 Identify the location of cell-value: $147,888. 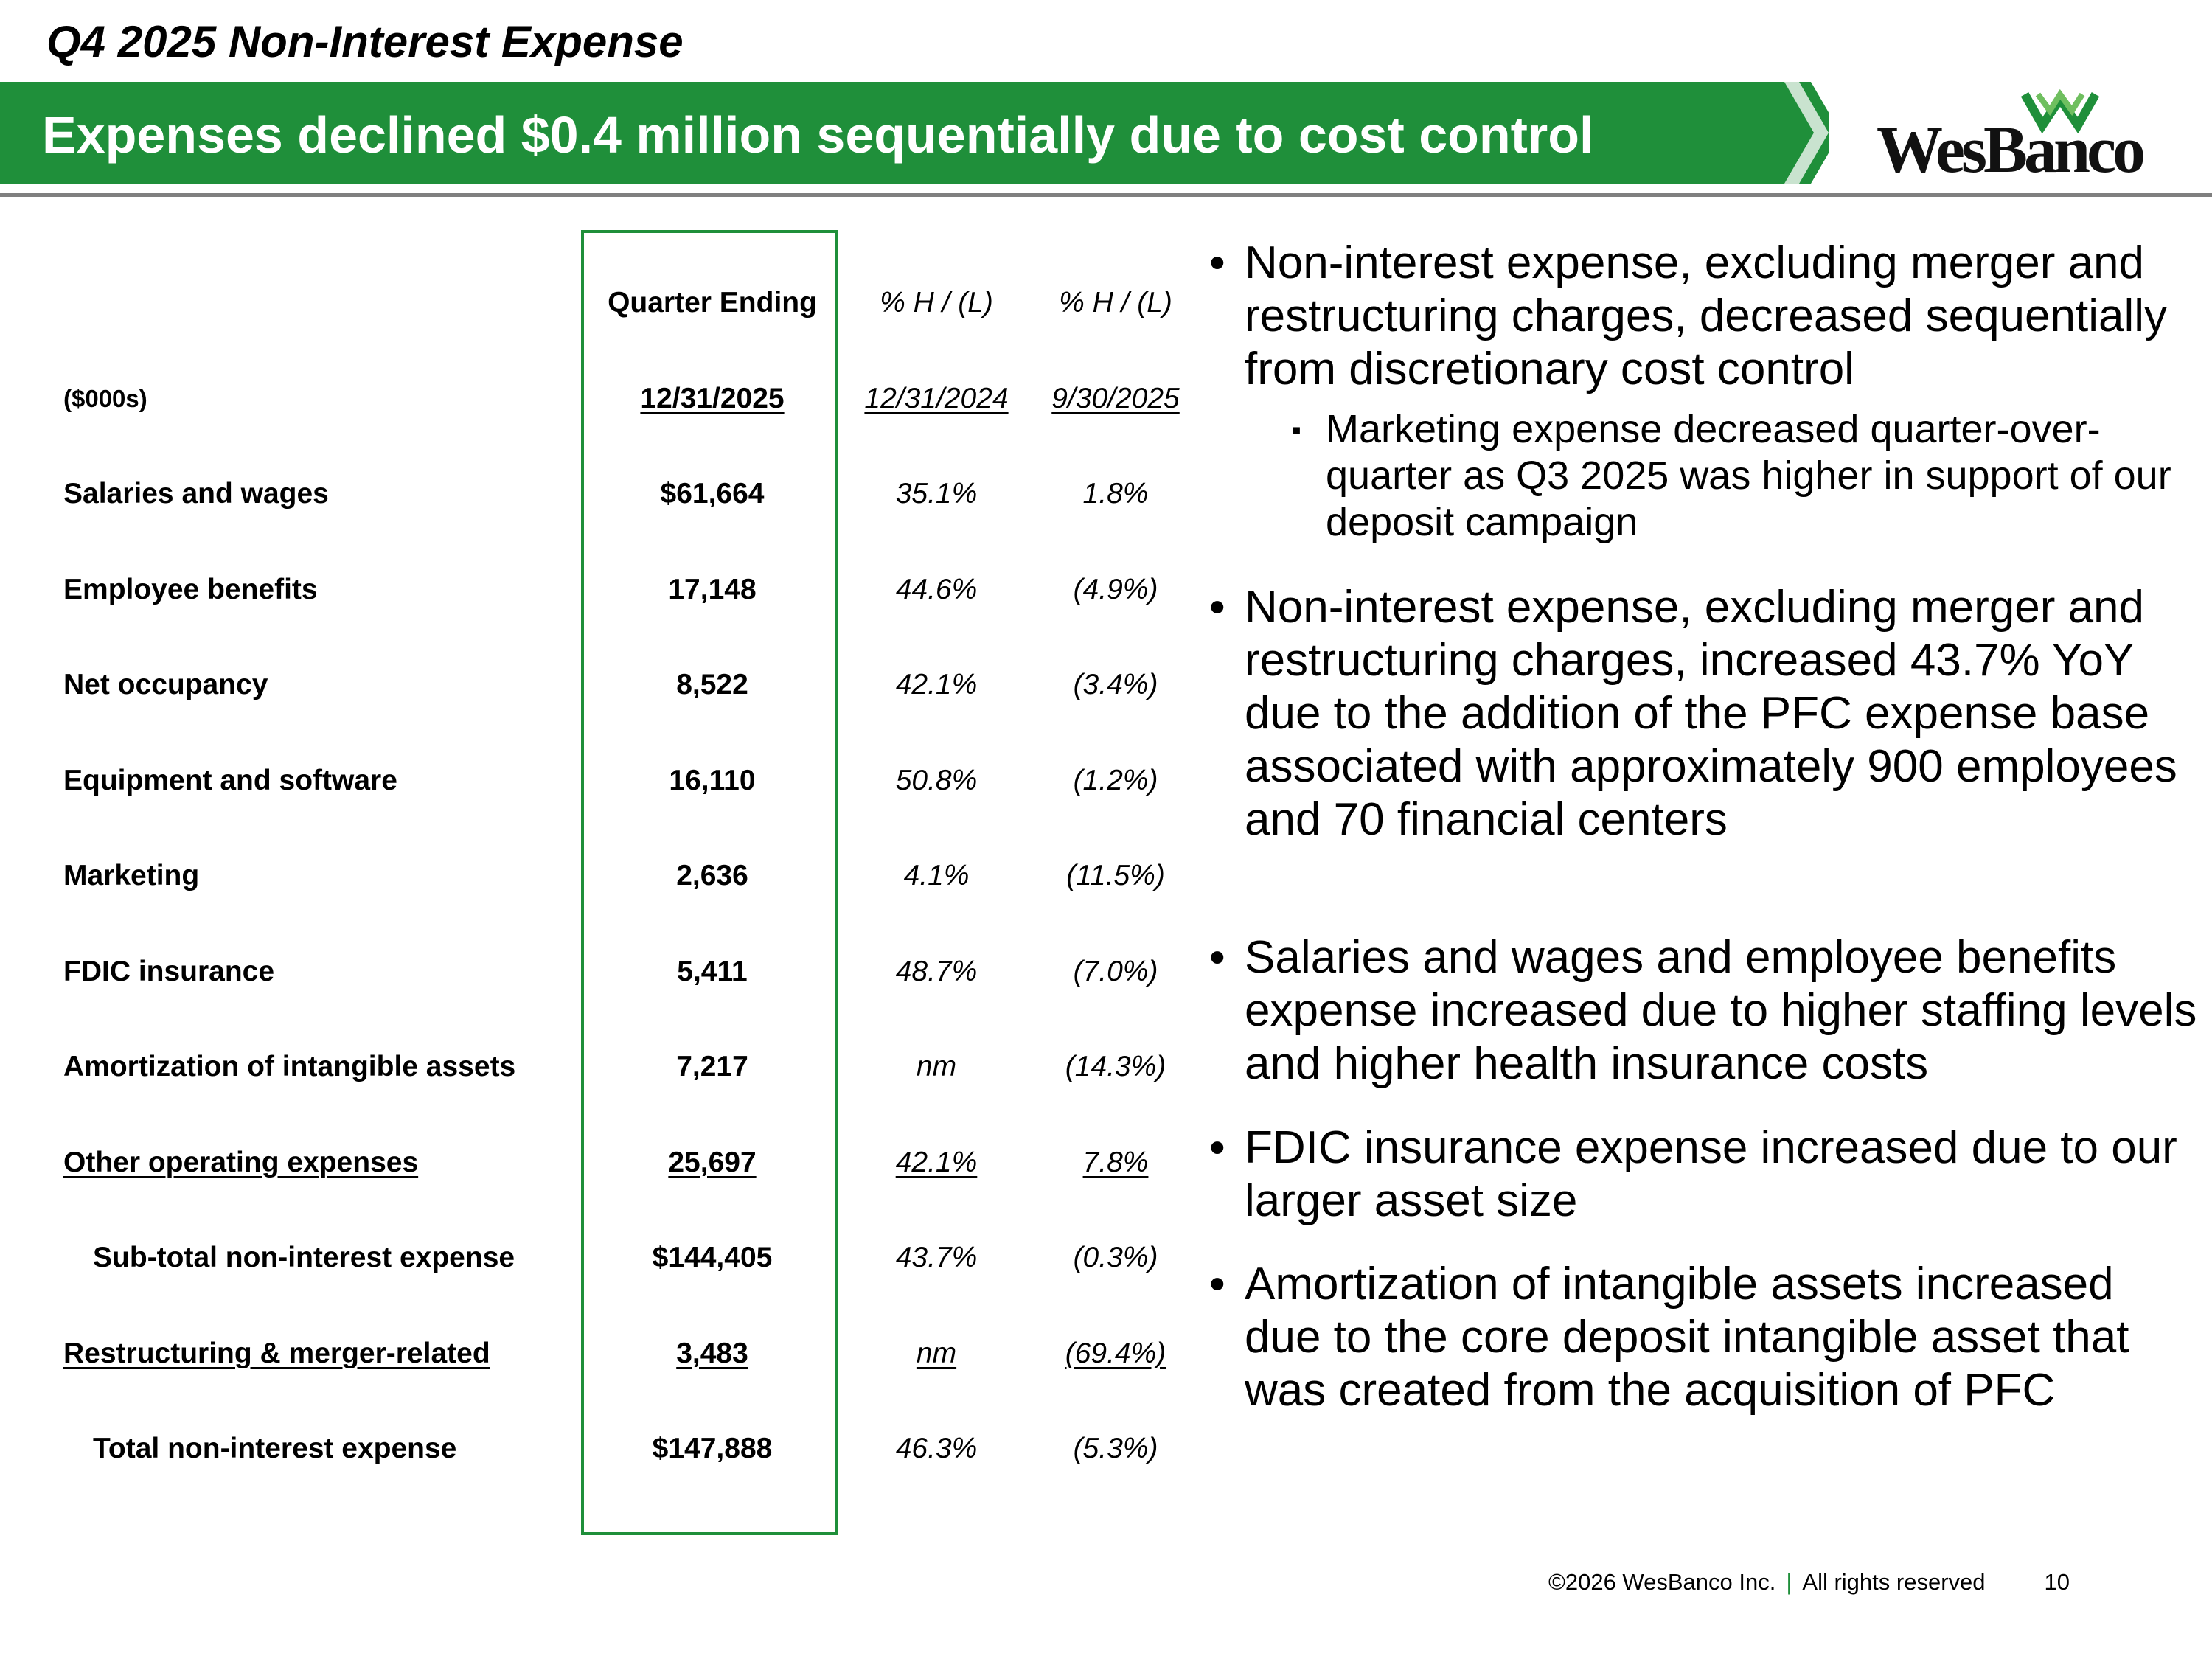
(712, 1448).